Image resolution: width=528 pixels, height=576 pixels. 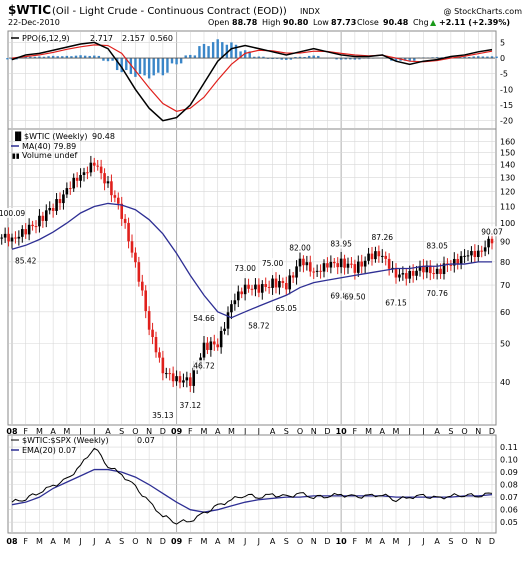 What do you see at coordinates (341, 243) in the screenshot?
I see `annotation-label: 83.95` at bounding box center [341, 243].